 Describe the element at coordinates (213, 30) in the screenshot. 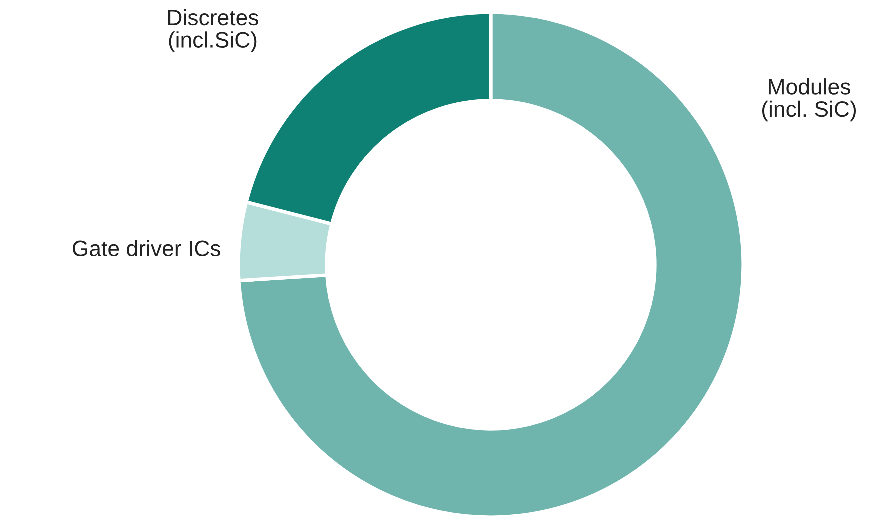

I see `slice-label: Discretes (incl.SiC)` at that location.